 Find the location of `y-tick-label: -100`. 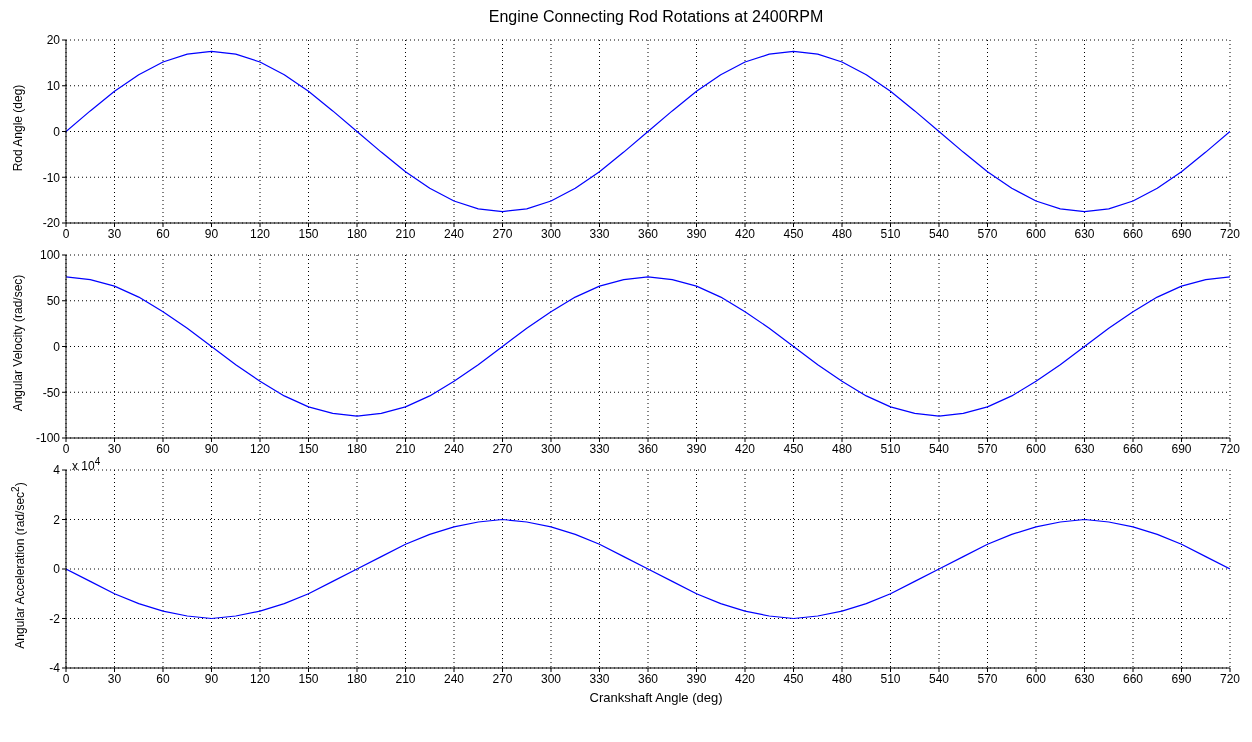

y-tick-label: -100 is located at coordinates (48, 438).